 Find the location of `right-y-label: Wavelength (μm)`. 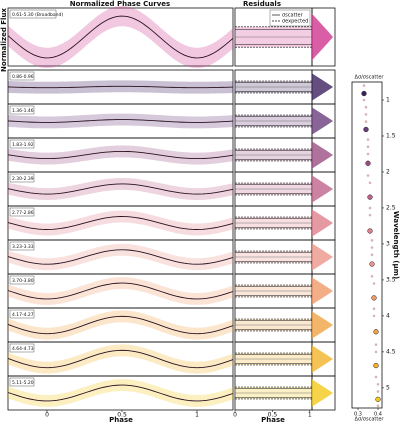

right-y-label: Wavelength (μm) is located at coordinates (396, 245).